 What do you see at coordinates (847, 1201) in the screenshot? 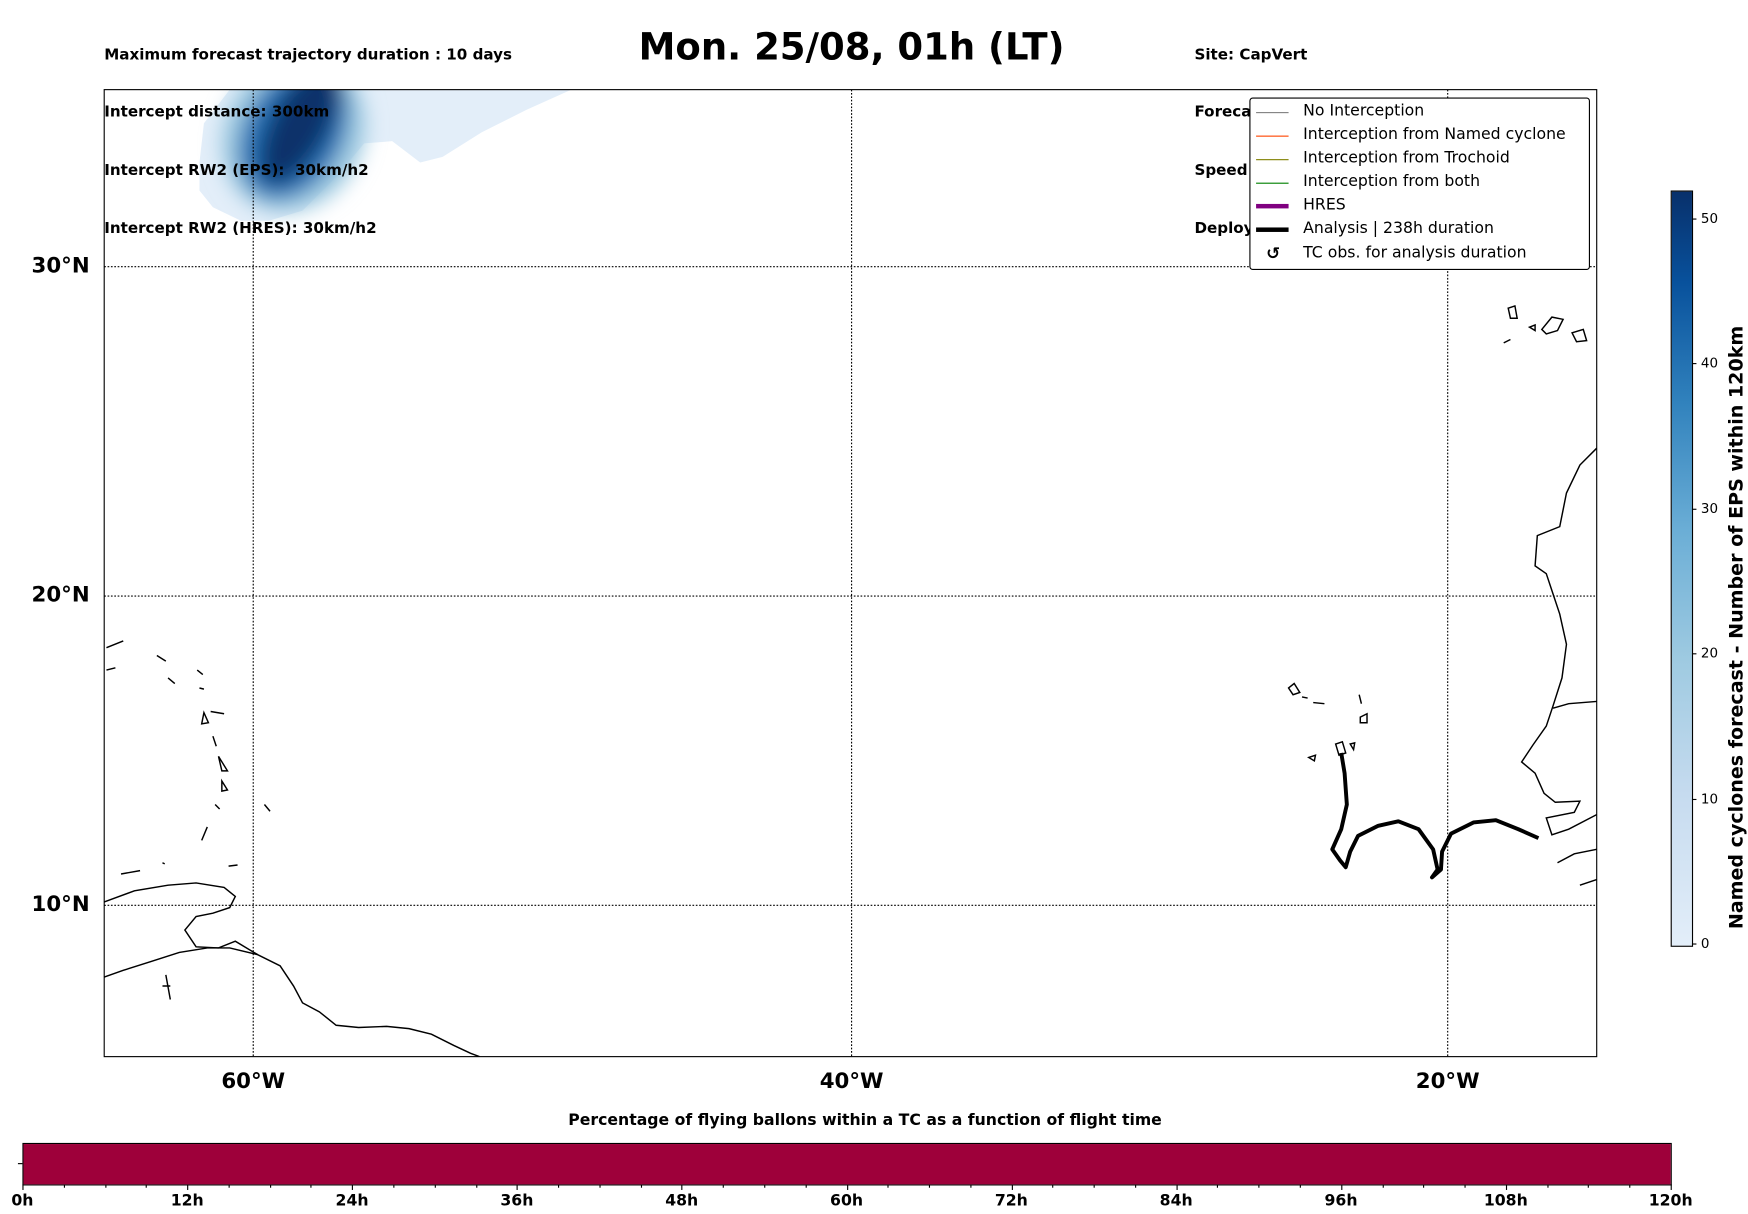
I see `bottom-x-tick-label: 60h` at bounding box center [847, 1201].